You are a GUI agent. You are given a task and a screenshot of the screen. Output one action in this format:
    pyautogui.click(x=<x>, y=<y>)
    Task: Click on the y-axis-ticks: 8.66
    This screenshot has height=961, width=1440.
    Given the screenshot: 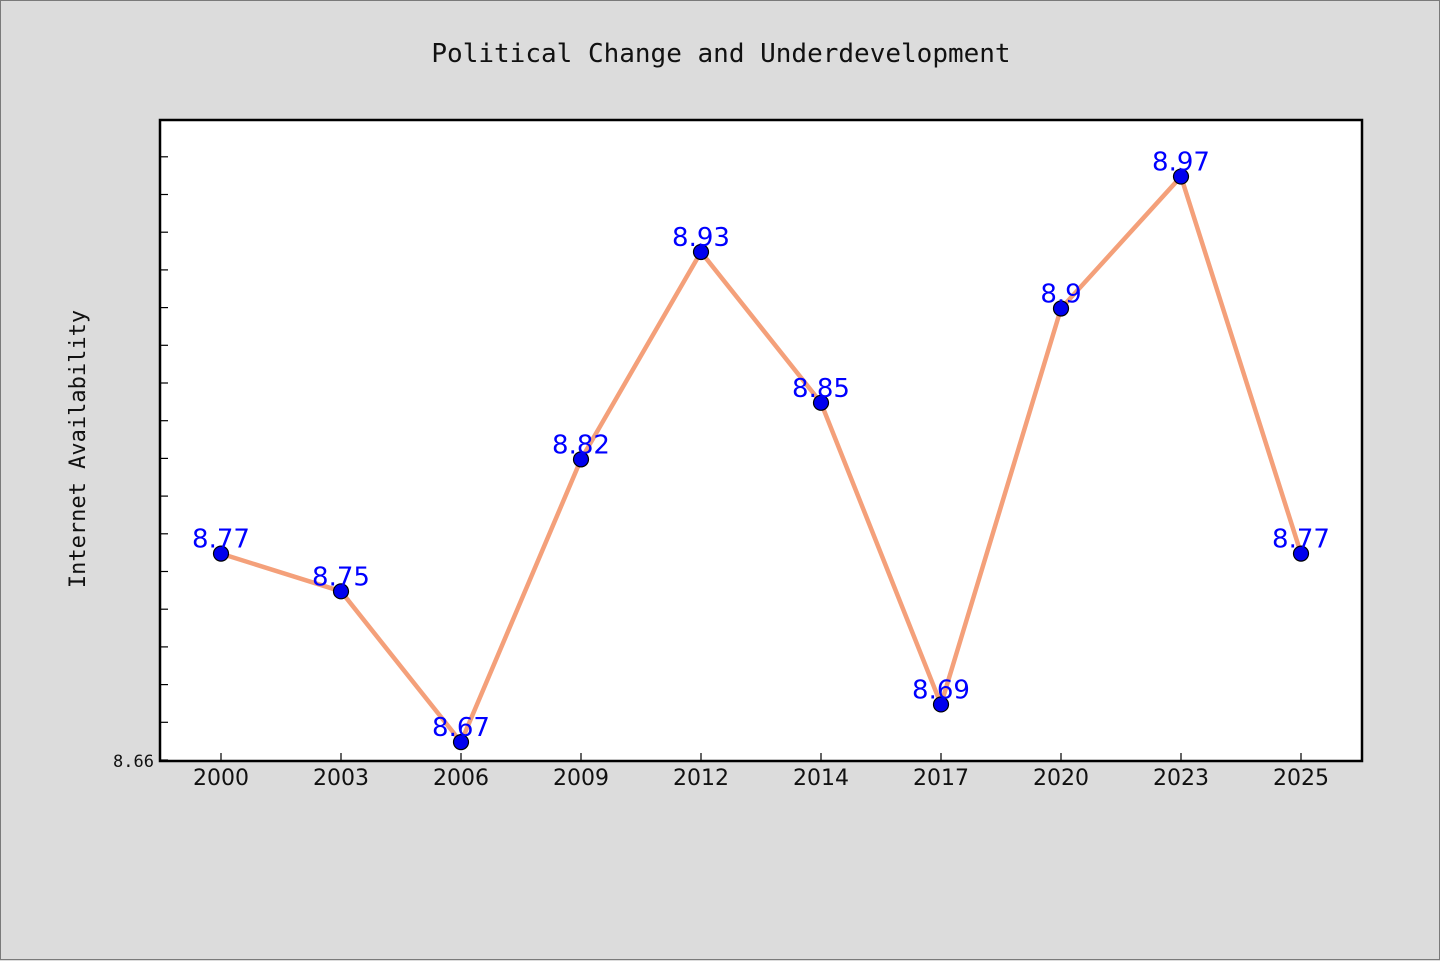 What is the action you would take?
    pyautogui.click(x=140, y=464)
    